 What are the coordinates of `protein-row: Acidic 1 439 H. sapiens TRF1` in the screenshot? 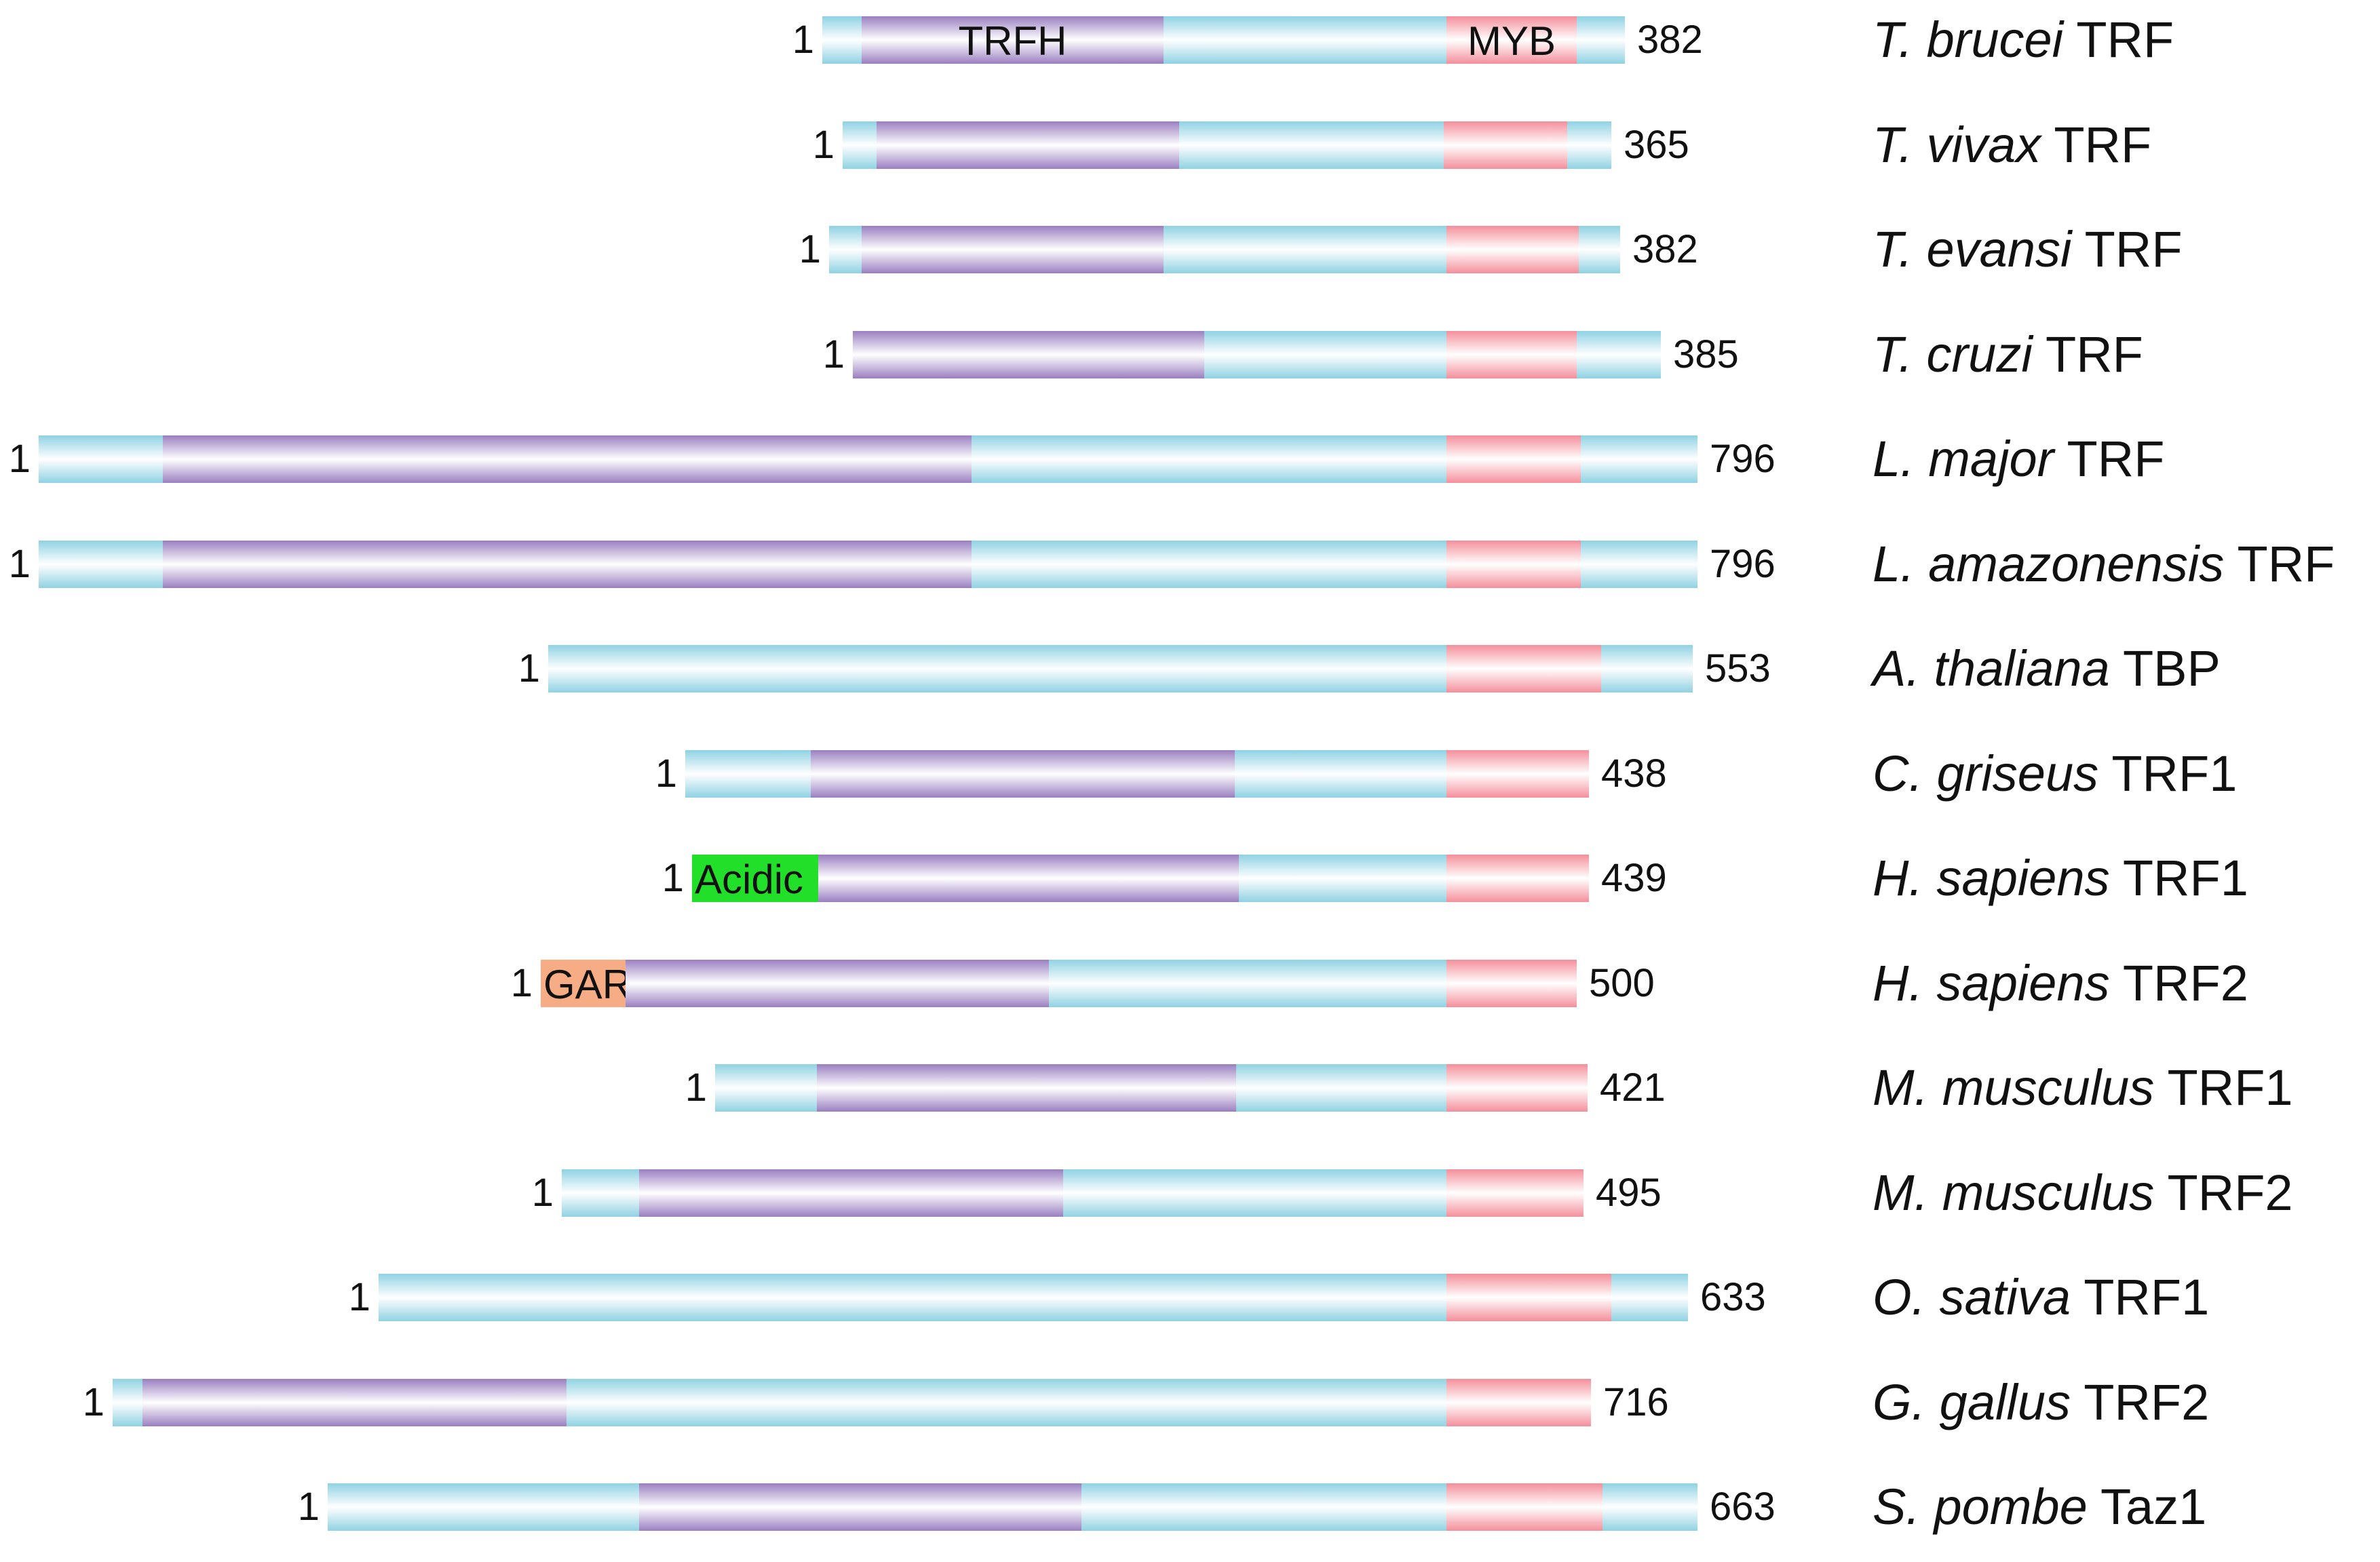 It's located at (1190, 885).